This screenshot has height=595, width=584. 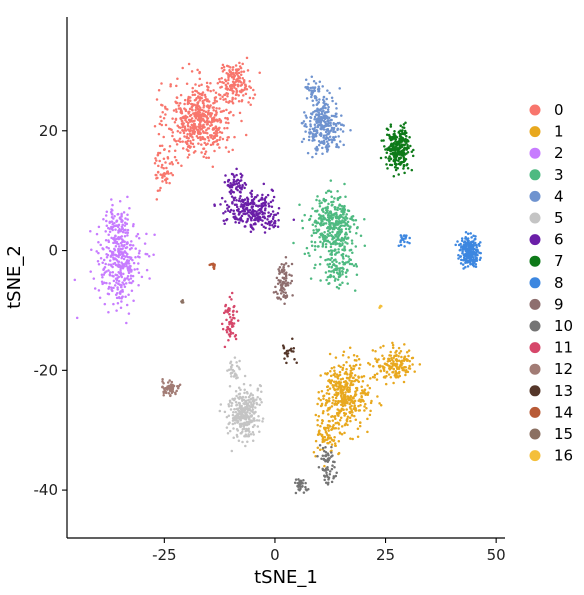 I want to click on series-13-points, so click(x=289, y=351).